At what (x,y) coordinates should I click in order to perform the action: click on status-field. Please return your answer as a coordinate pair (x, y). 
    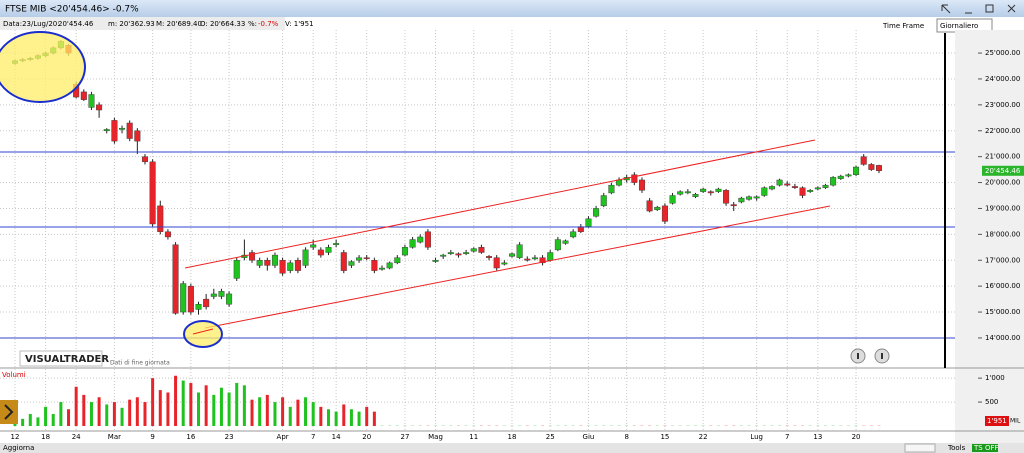
    Looking at the image, I should click on (920, 448).